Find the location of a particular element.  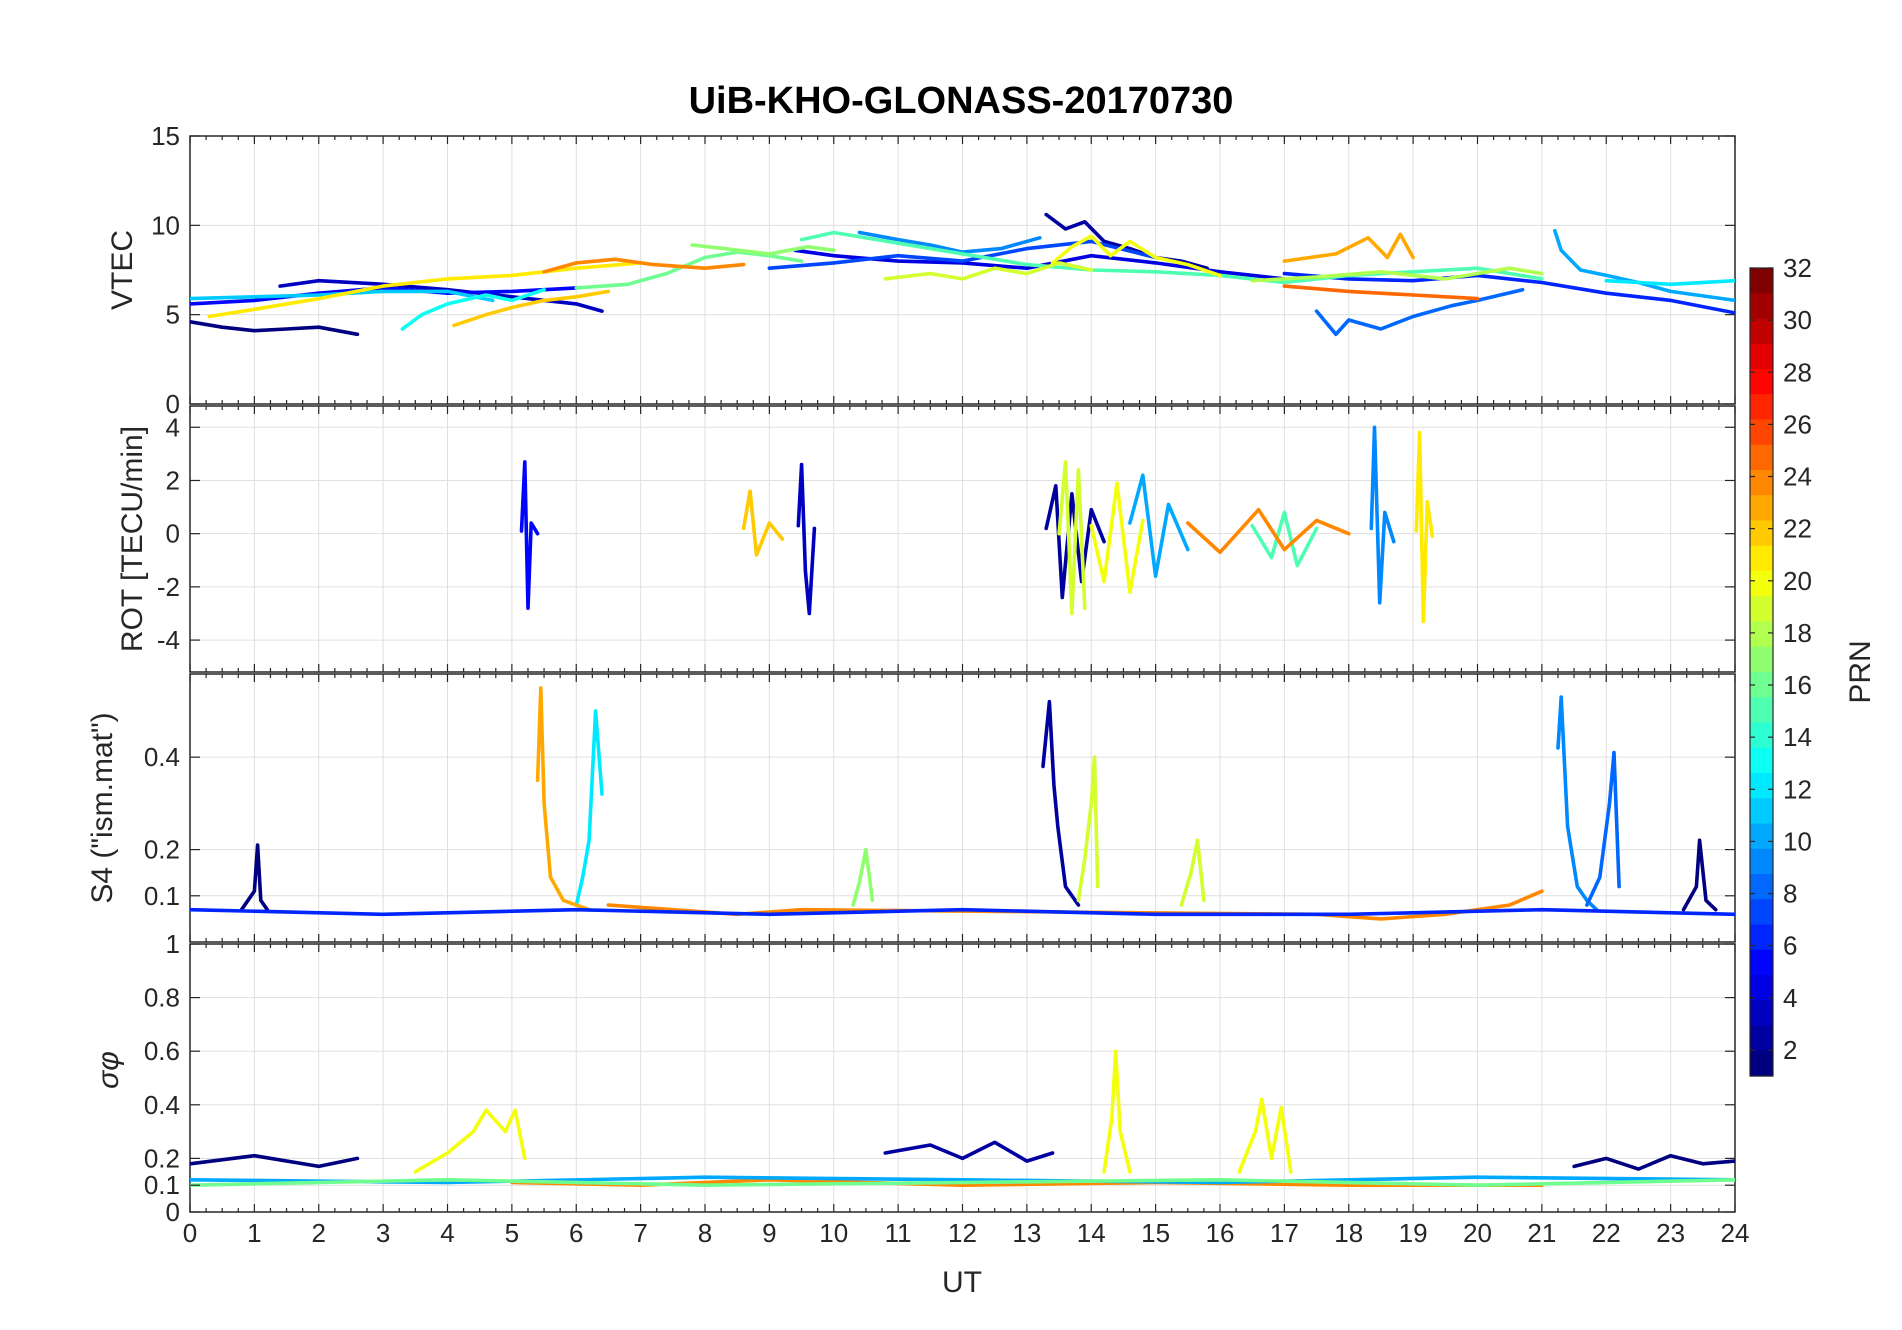

x-tick-labels: 0 1 2 3 4 5 6 7 8 9 10 11 12 13 14 15 16 17 18 19 20 21 22 23 24 is located at coordinates (966, 1233).